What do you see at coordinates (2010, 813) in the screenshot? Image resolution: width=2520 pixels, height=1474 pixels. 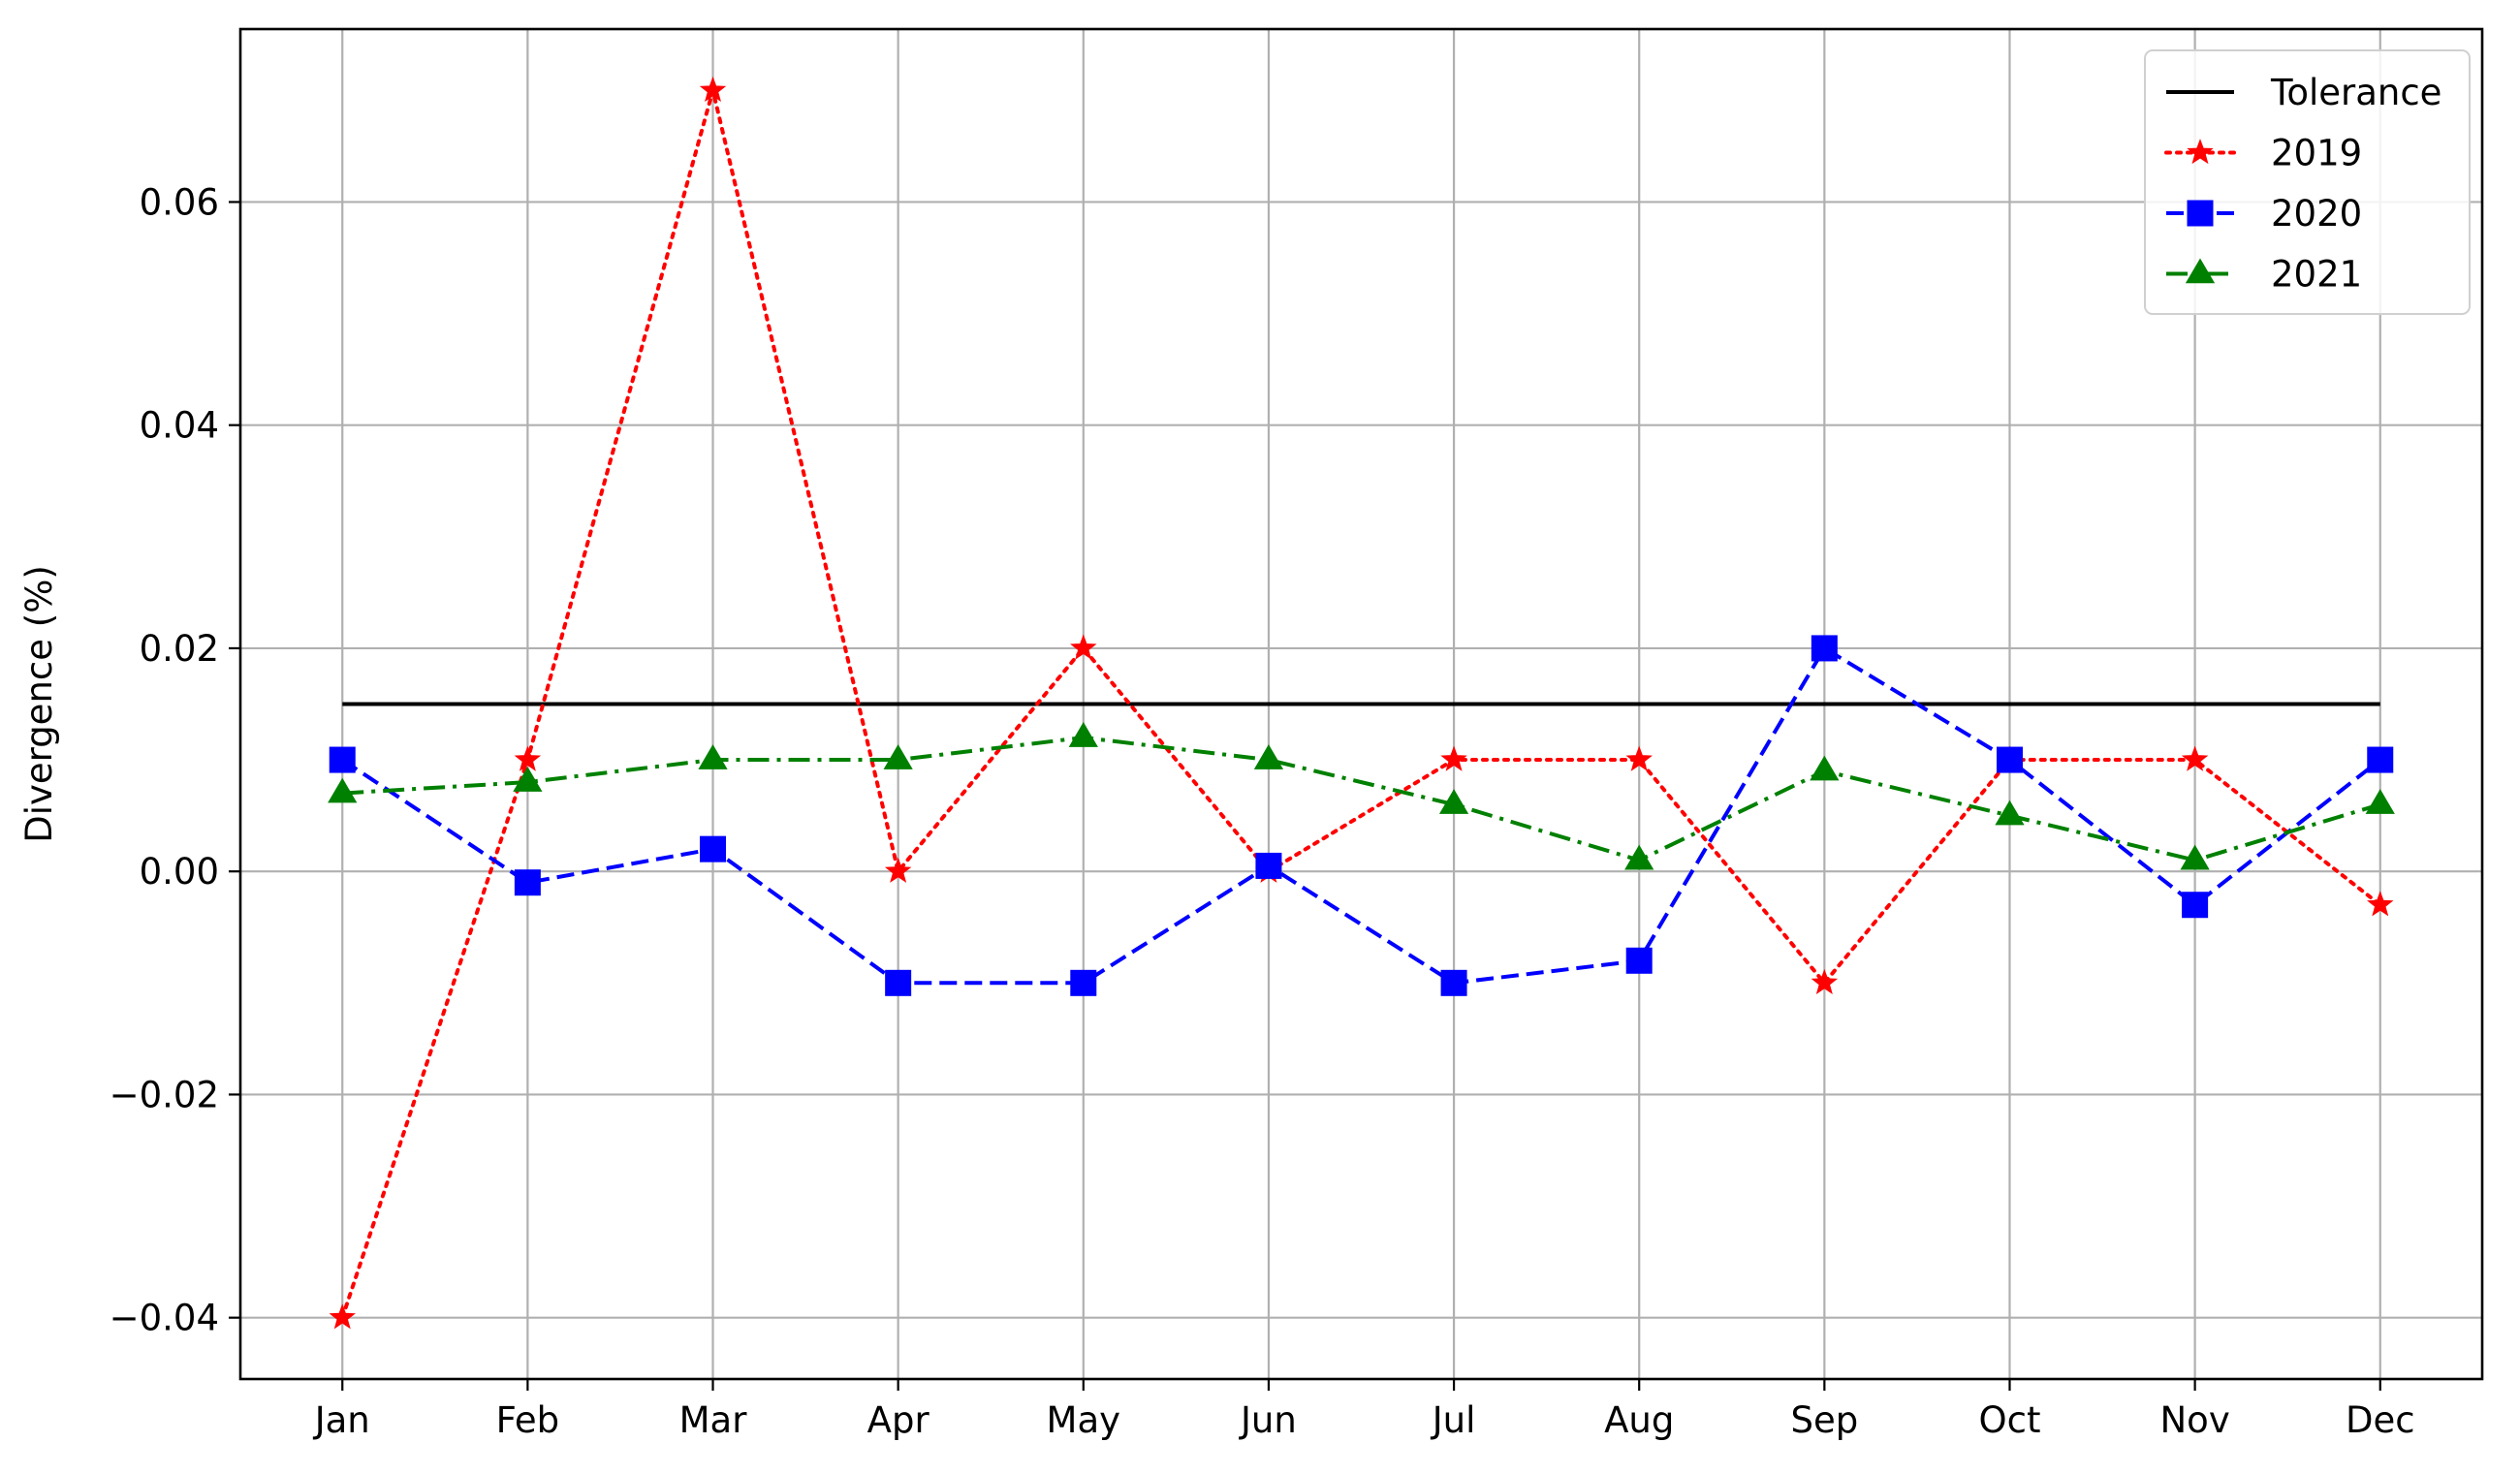 I see `data-point-2021-oct` at bounding box center [2010, 813].